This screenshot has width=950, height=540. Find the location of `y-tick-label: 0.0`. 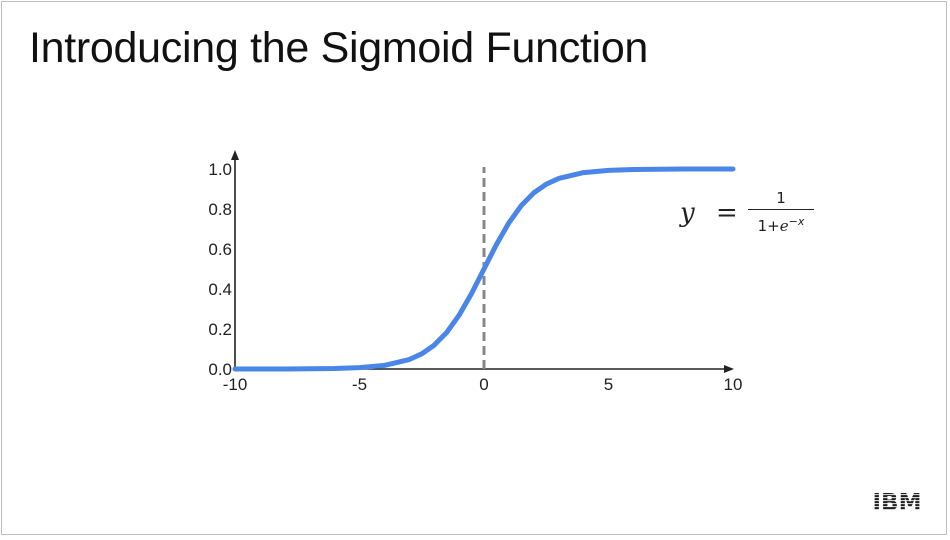

y-tick-label: 0.0 is located at coordinates (220, 369).